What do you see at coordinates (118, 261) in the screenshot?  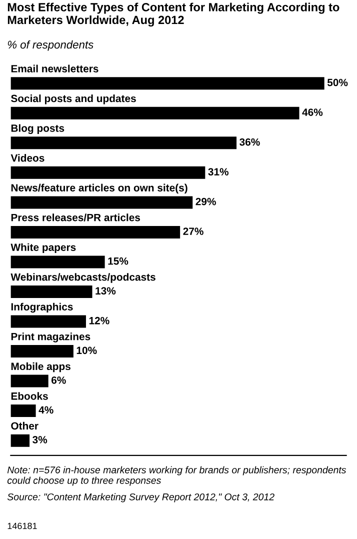 I see `data-label: 15%` at bounding box center [118, 261].